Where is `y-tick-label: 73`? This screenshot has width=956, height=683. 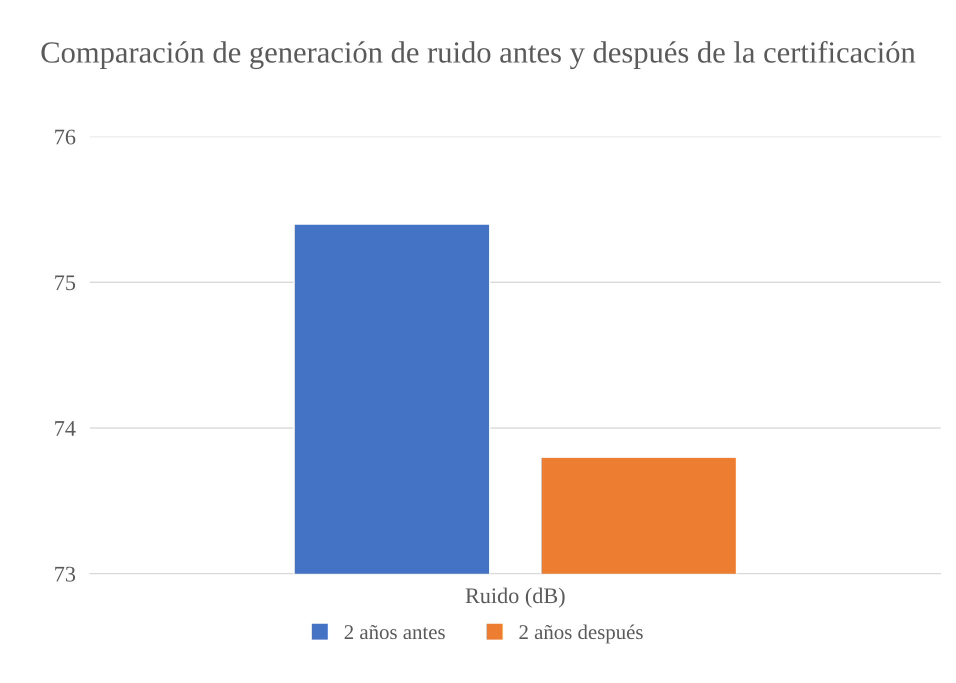
y-tick-label: 73 is located at coordinates (65, 574).